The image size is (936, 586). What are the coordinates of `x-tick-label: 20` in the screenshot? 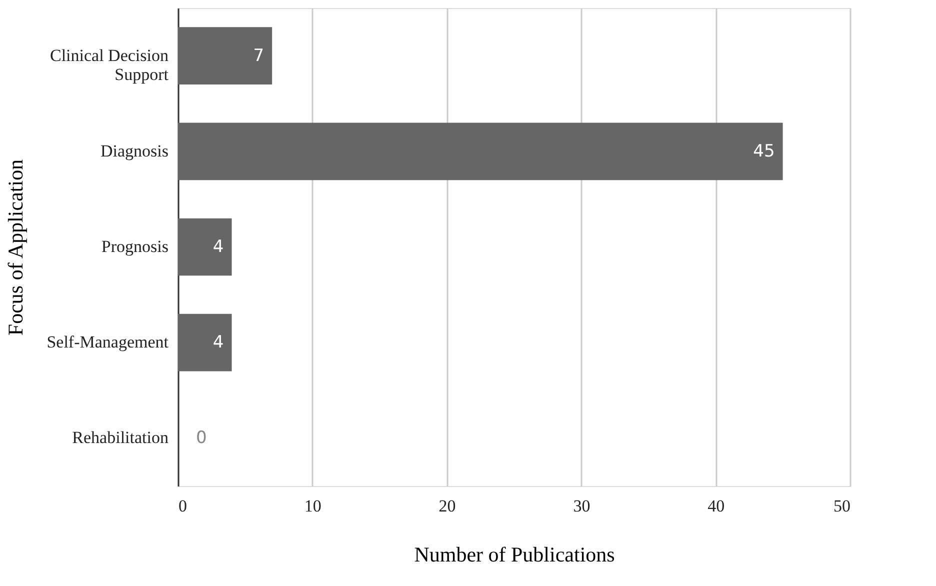 It's located at (447, 506).